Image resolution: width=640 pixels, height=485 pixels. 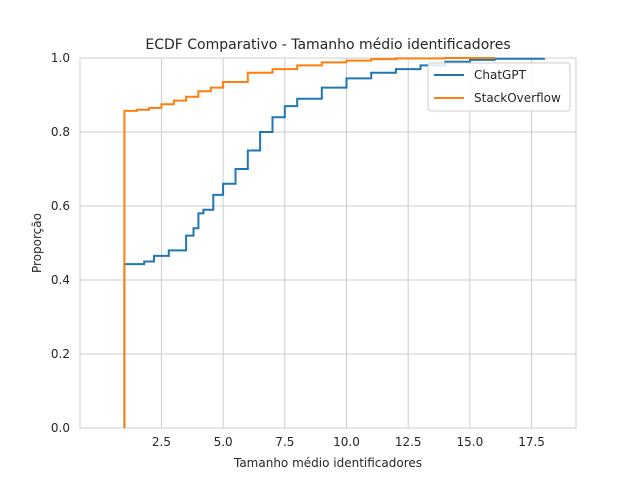 What do you see at coordinates (37, 243) in the screenshot?
I see `y-axis-label: Proporção` at bounding box center [37, 243].